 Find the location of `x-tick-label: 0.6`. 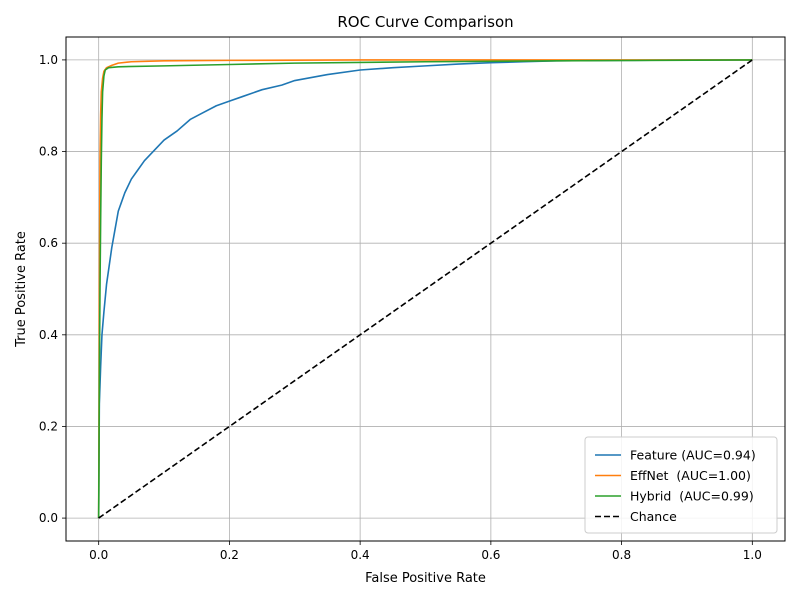

x-tick-label: 0.6 is located at coordinates (490, 555).